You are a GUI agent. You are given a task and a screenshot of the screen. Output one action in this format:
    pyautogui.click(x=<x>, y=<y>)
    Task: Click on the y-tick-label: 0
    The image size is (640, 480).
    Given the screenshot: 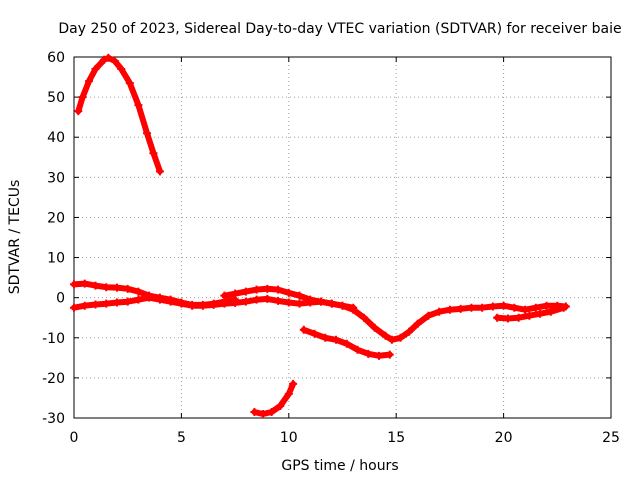 What is the action you would take?
    pyautogui.click(x=60, y=299)
    